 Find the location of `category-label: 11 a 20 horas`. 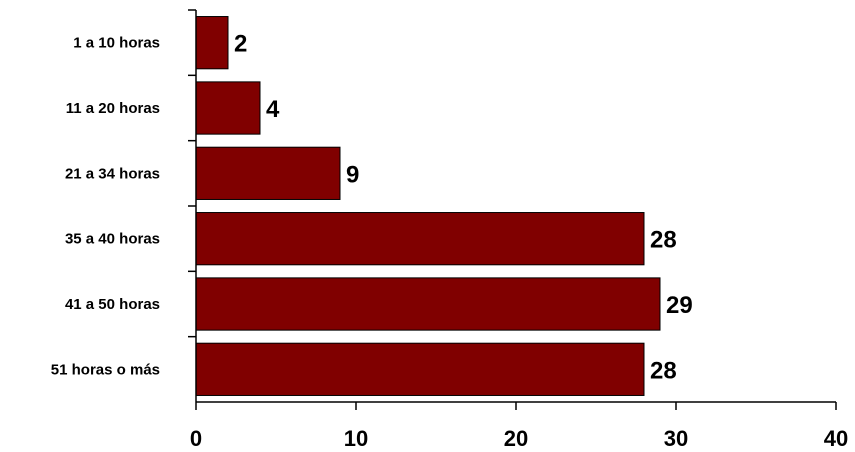

category-label: 11 a 20 horas is located at coordinates (113, 108).